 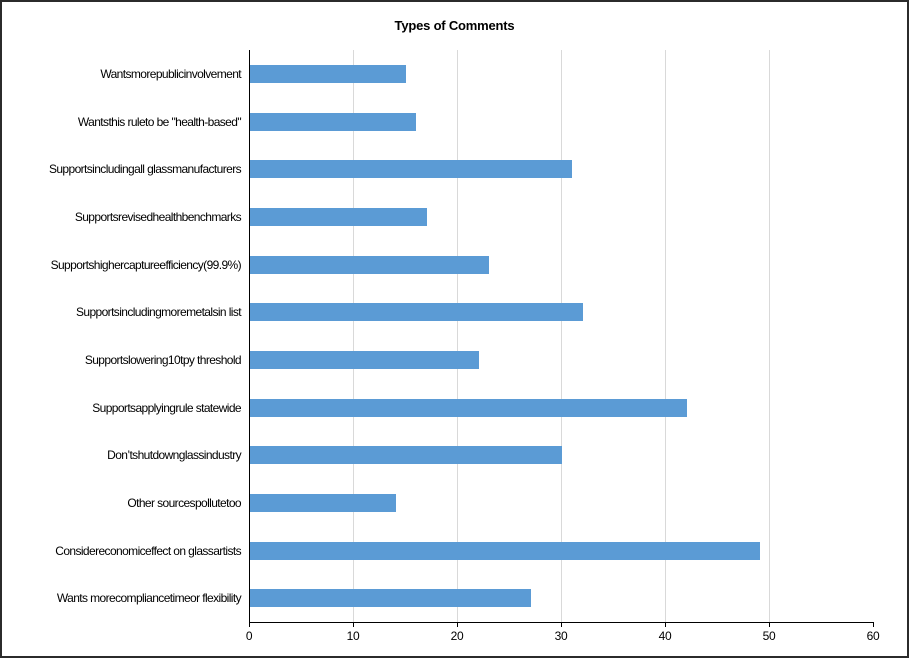 I want to click on x-tick-label: 20, so click(x=457, y=636).